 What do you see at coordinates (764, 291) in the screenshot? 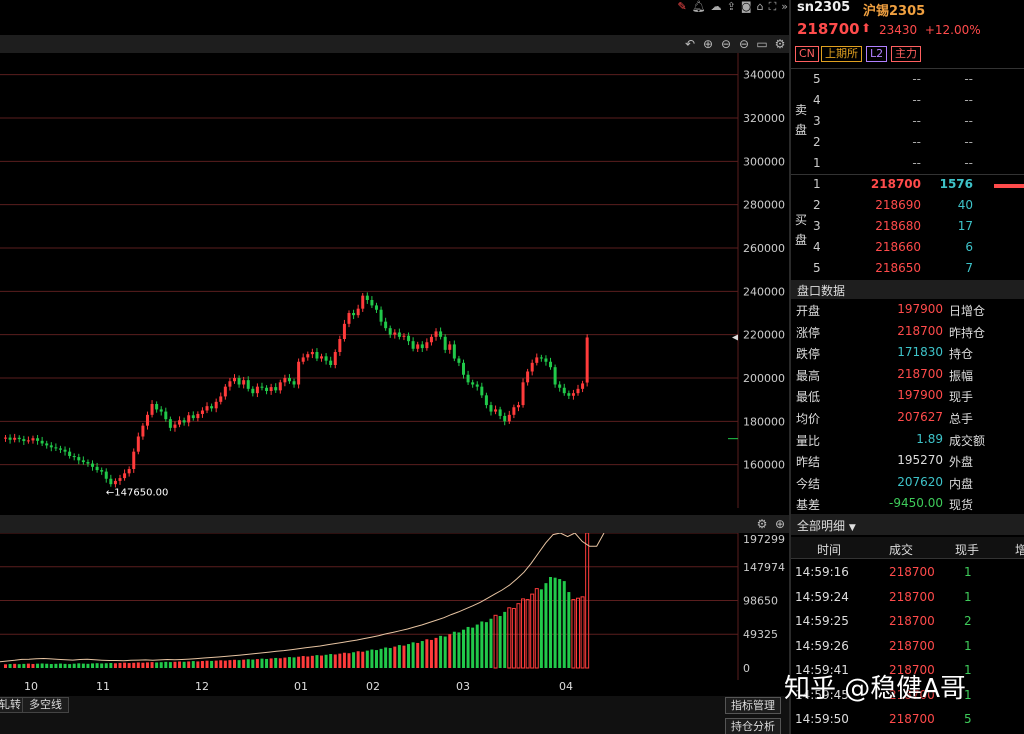
I see `y-tick-label: 240000` at bounding box center [764, 291].